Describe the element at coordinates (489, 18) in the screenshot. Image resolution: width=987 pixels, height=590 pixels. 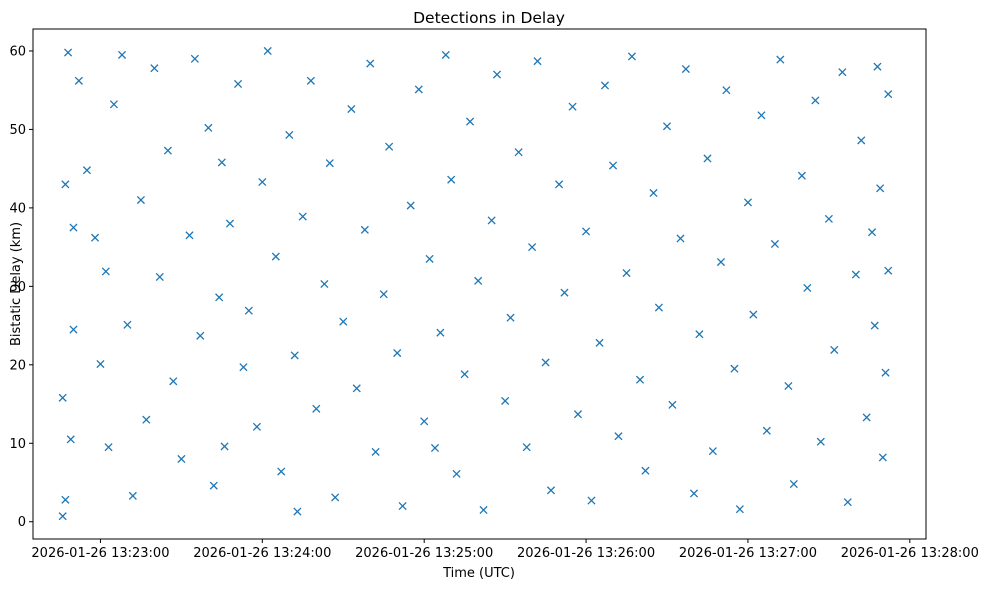
I see `chart-title: Detections in Delay` at that location.